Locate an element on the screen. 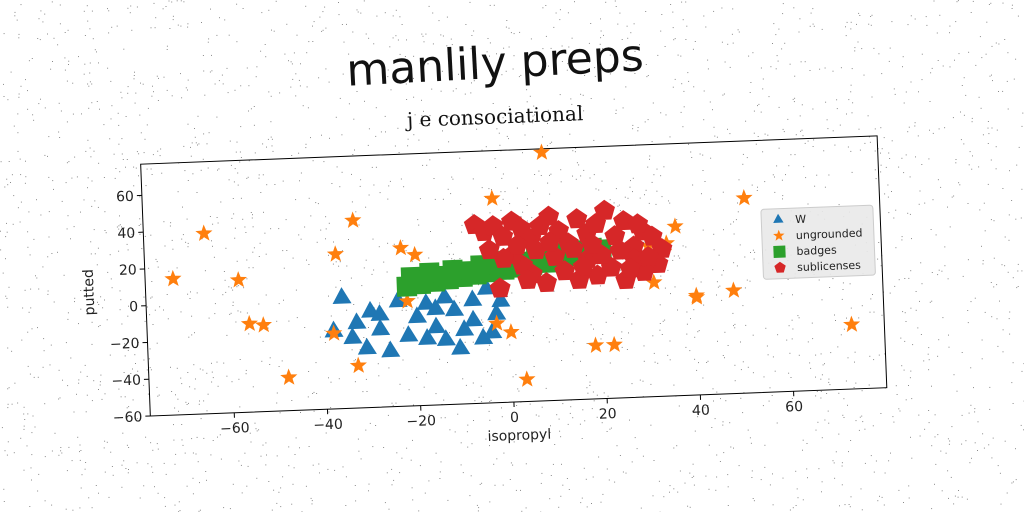 The height and width of the screenshot is (512, 1024). y-tick-label: 20 is located at coordinates (128, 270).